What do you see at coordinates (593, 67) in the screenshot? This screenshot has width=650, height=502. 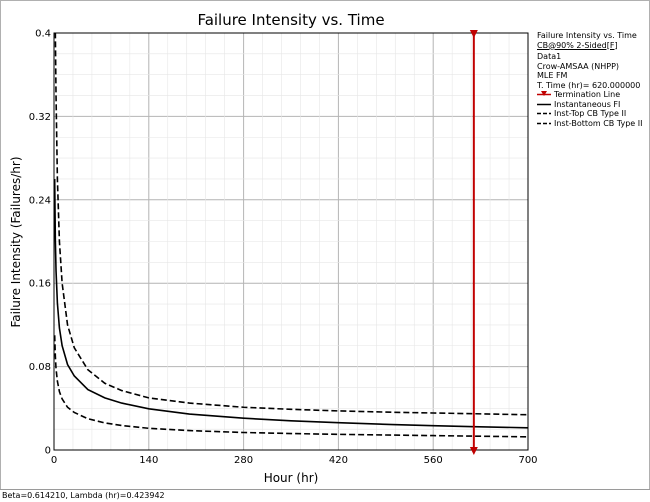 I see `legend-model: Crow-AMSAA (NHPP)` at bounding box center [593, 67].